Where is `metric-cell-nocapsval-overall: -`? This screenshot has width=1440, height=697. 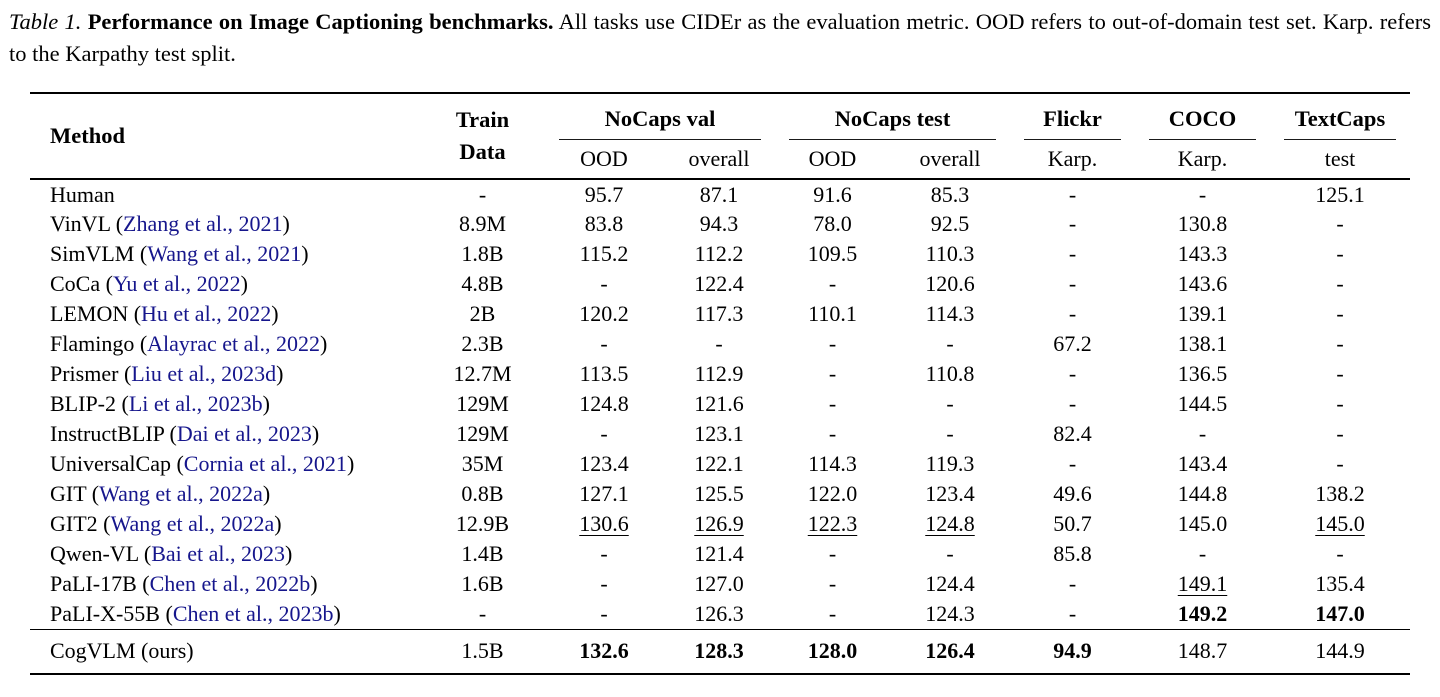
metric-cell-nocapsval-overall: - is located at coordinates (719, 343).